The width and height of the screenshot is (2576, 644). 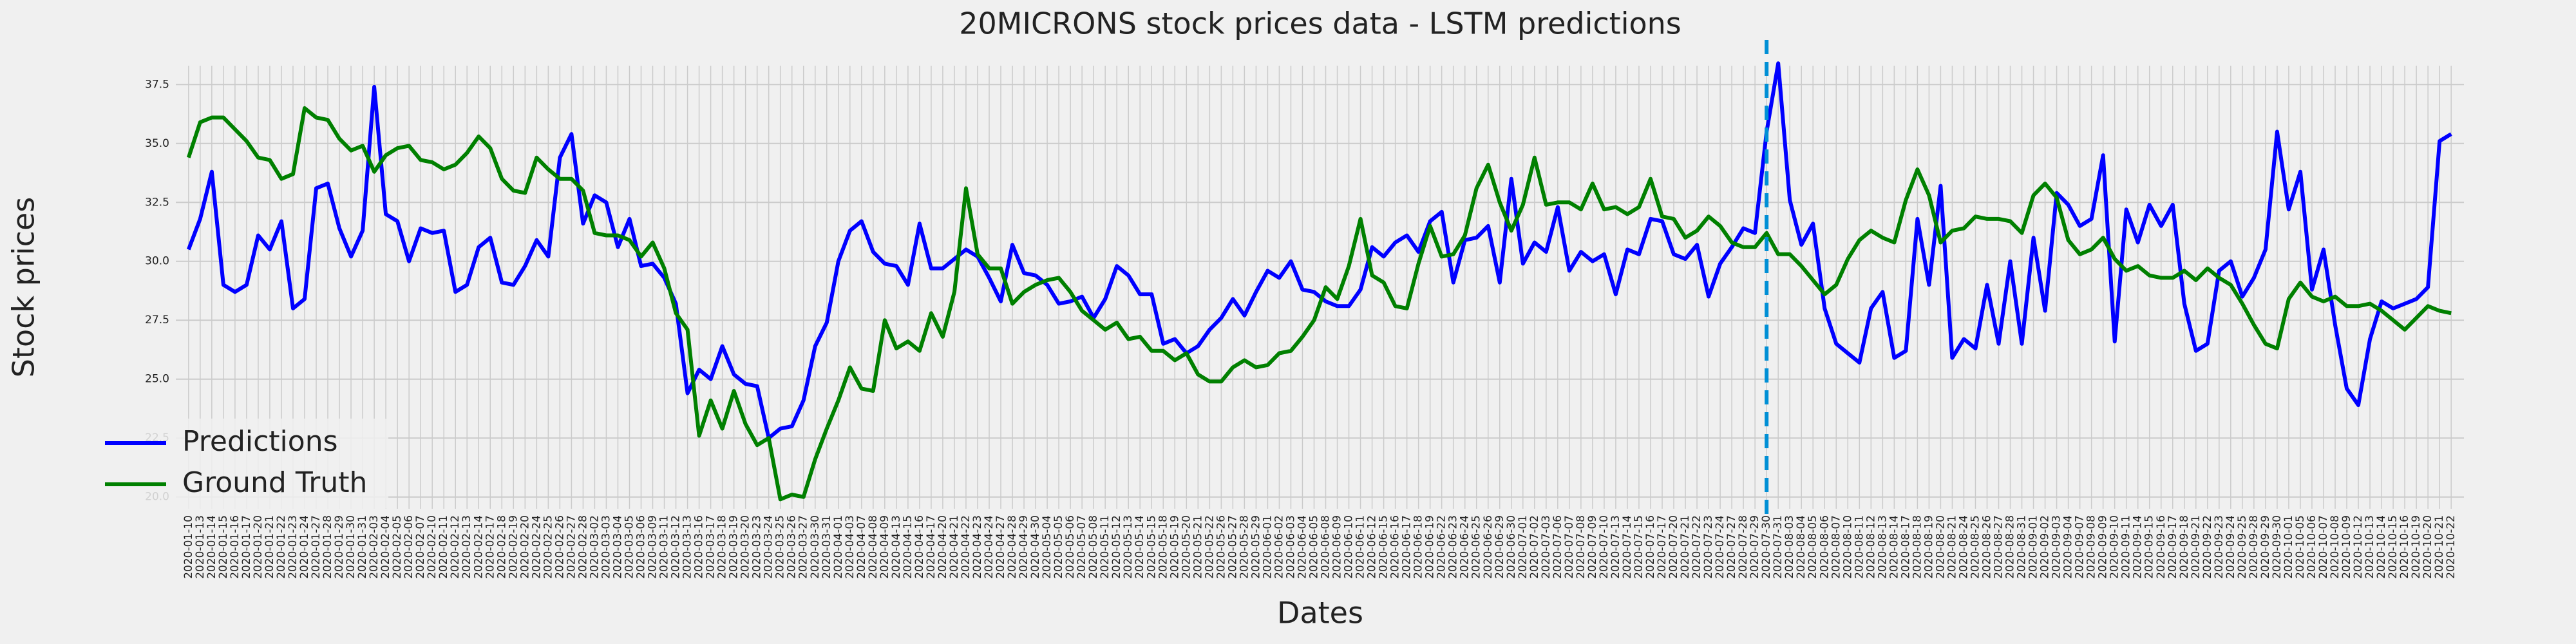 I want to click on x-tick-label: 2020-07-24, so click(x=1721, y=547).